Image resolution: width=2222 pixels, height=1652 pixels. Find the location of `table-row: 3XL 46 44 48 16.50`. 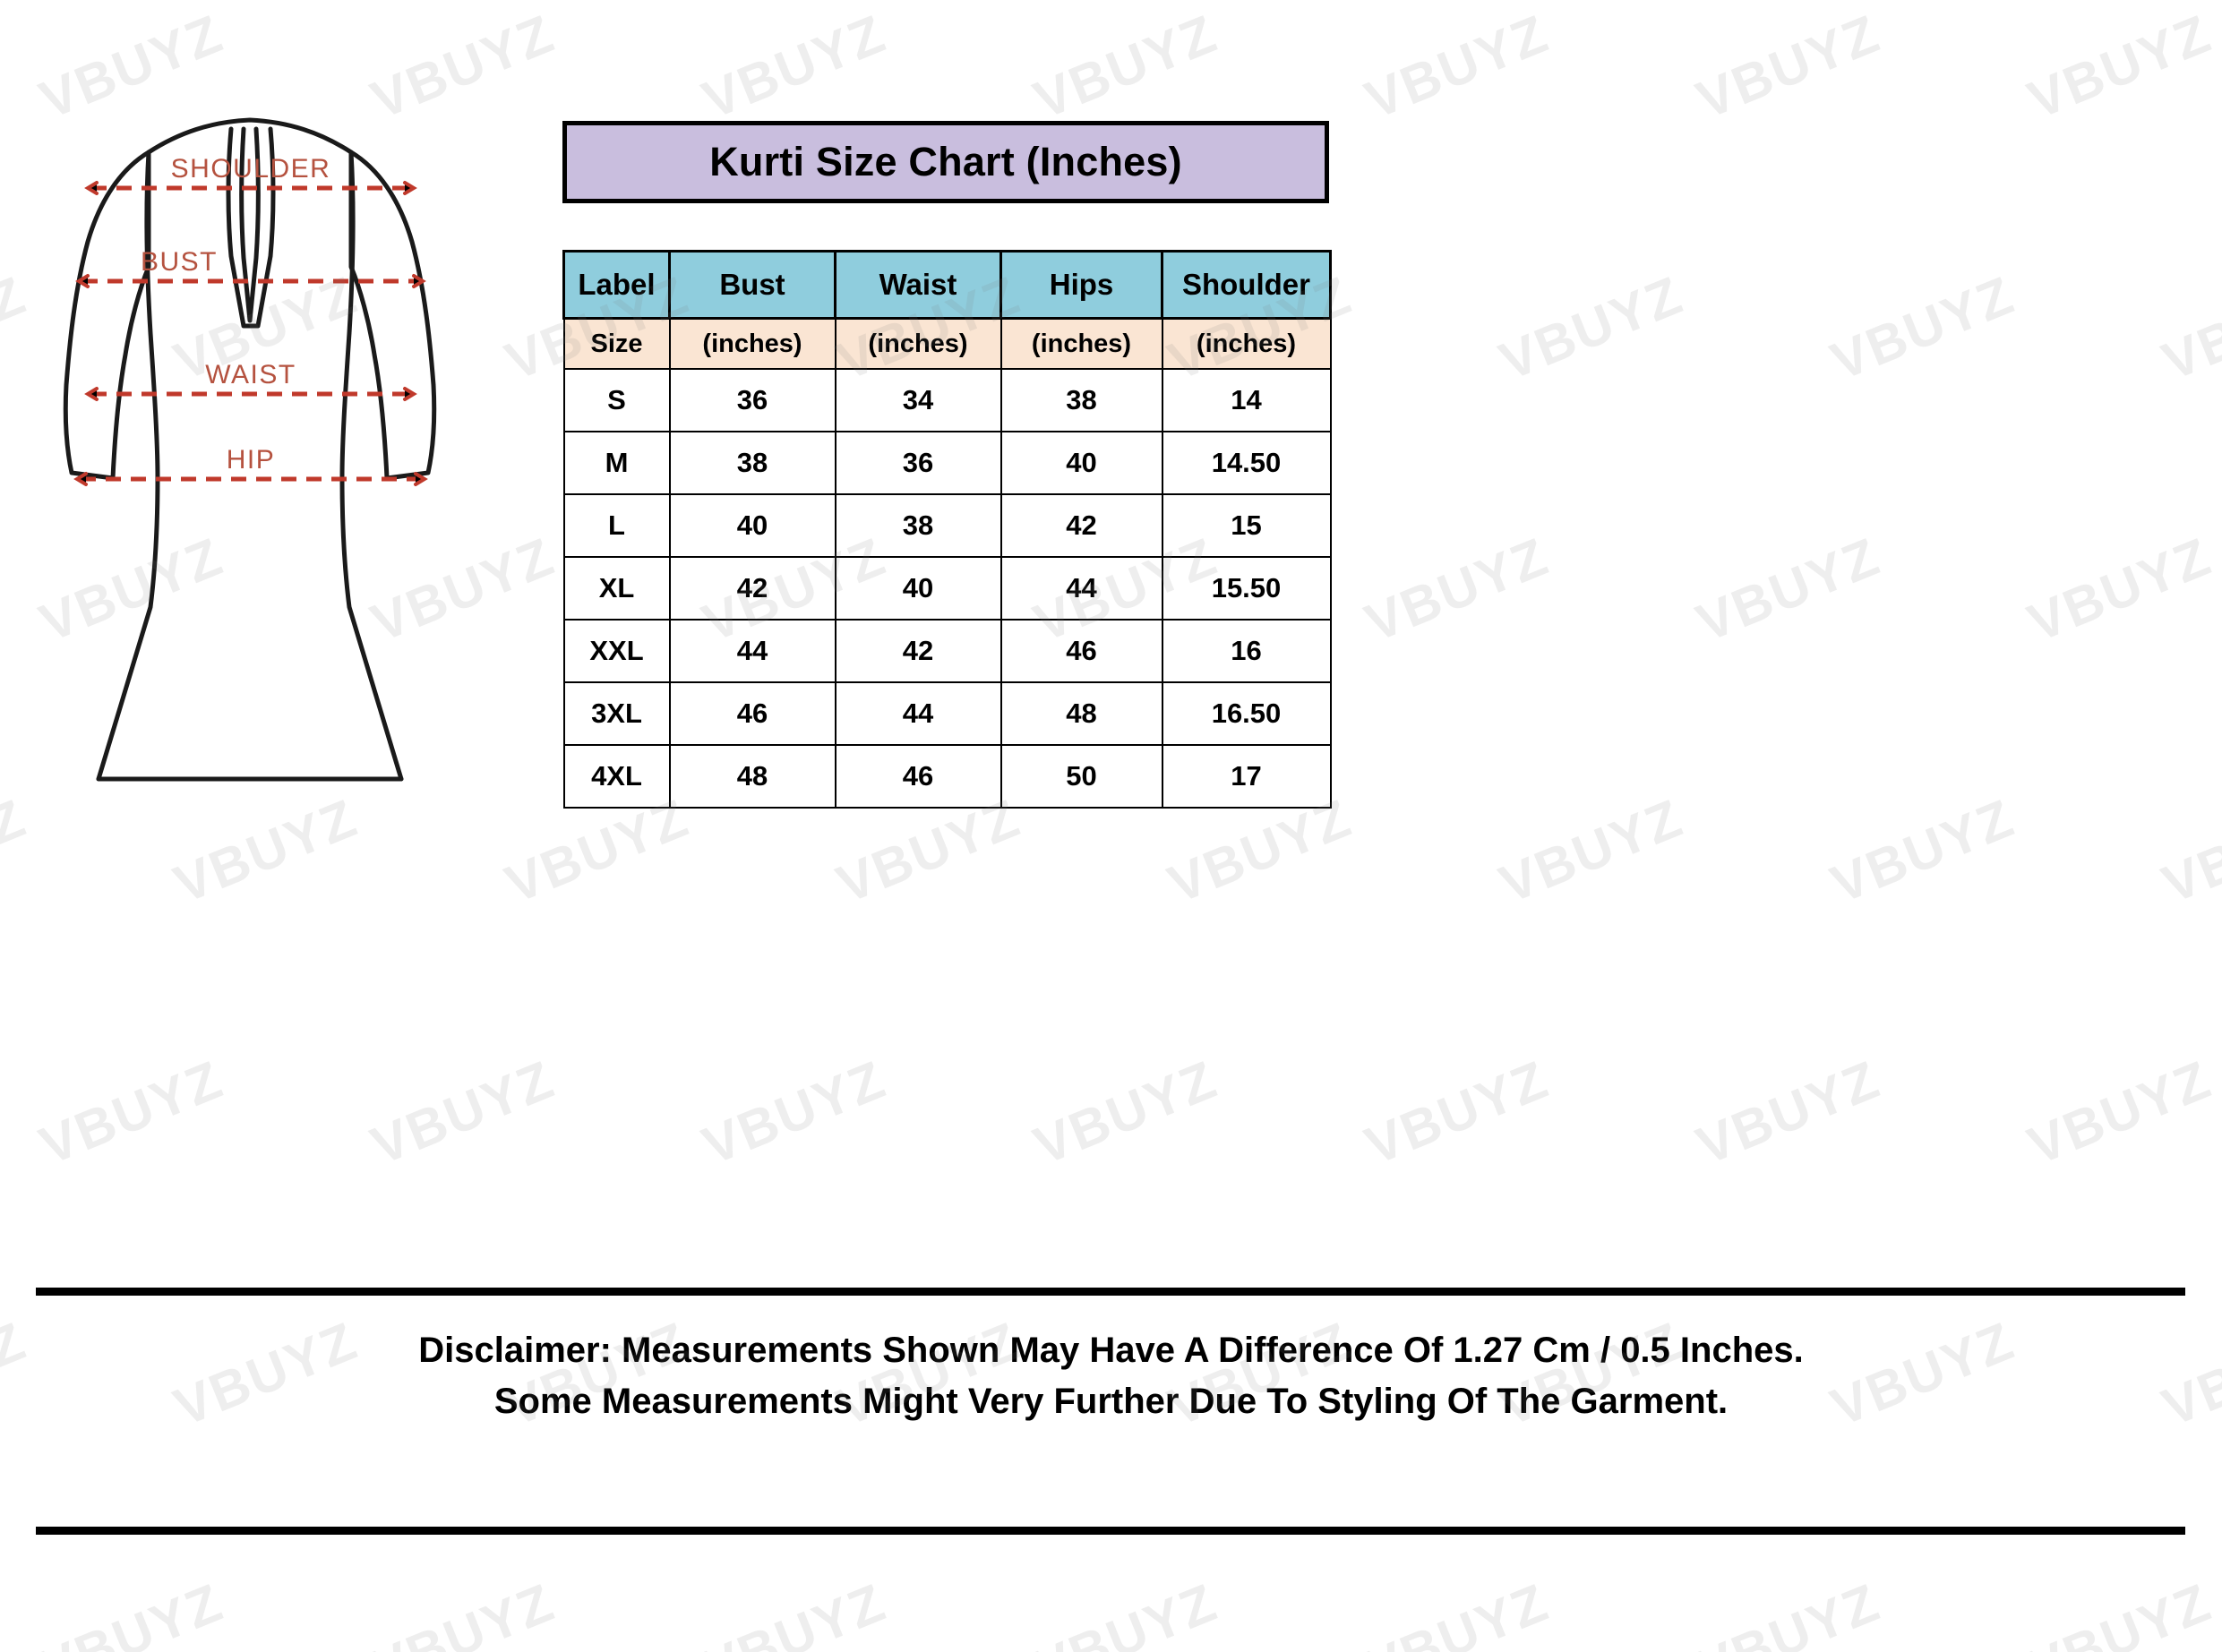

table-row: 3XL 46 44 48 16.50 is located at coordinates (947, 713).